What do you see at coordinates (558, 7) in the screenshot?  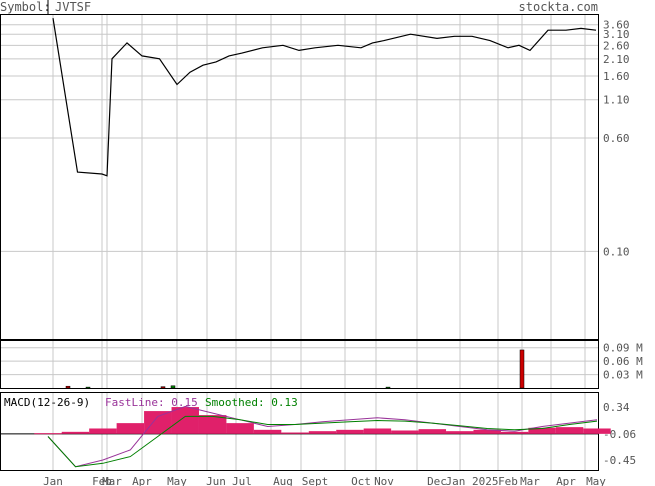 I see `site-watermark: stockta.com` at bounding box center [558, 7].